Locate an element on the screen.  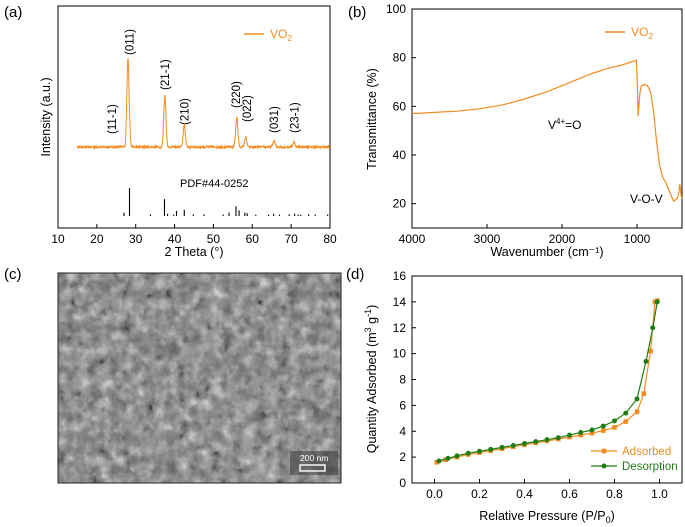
panel-a-x-ticks: 10 20 30 40 50 60 70 80 is located at coordinates (194, 235).